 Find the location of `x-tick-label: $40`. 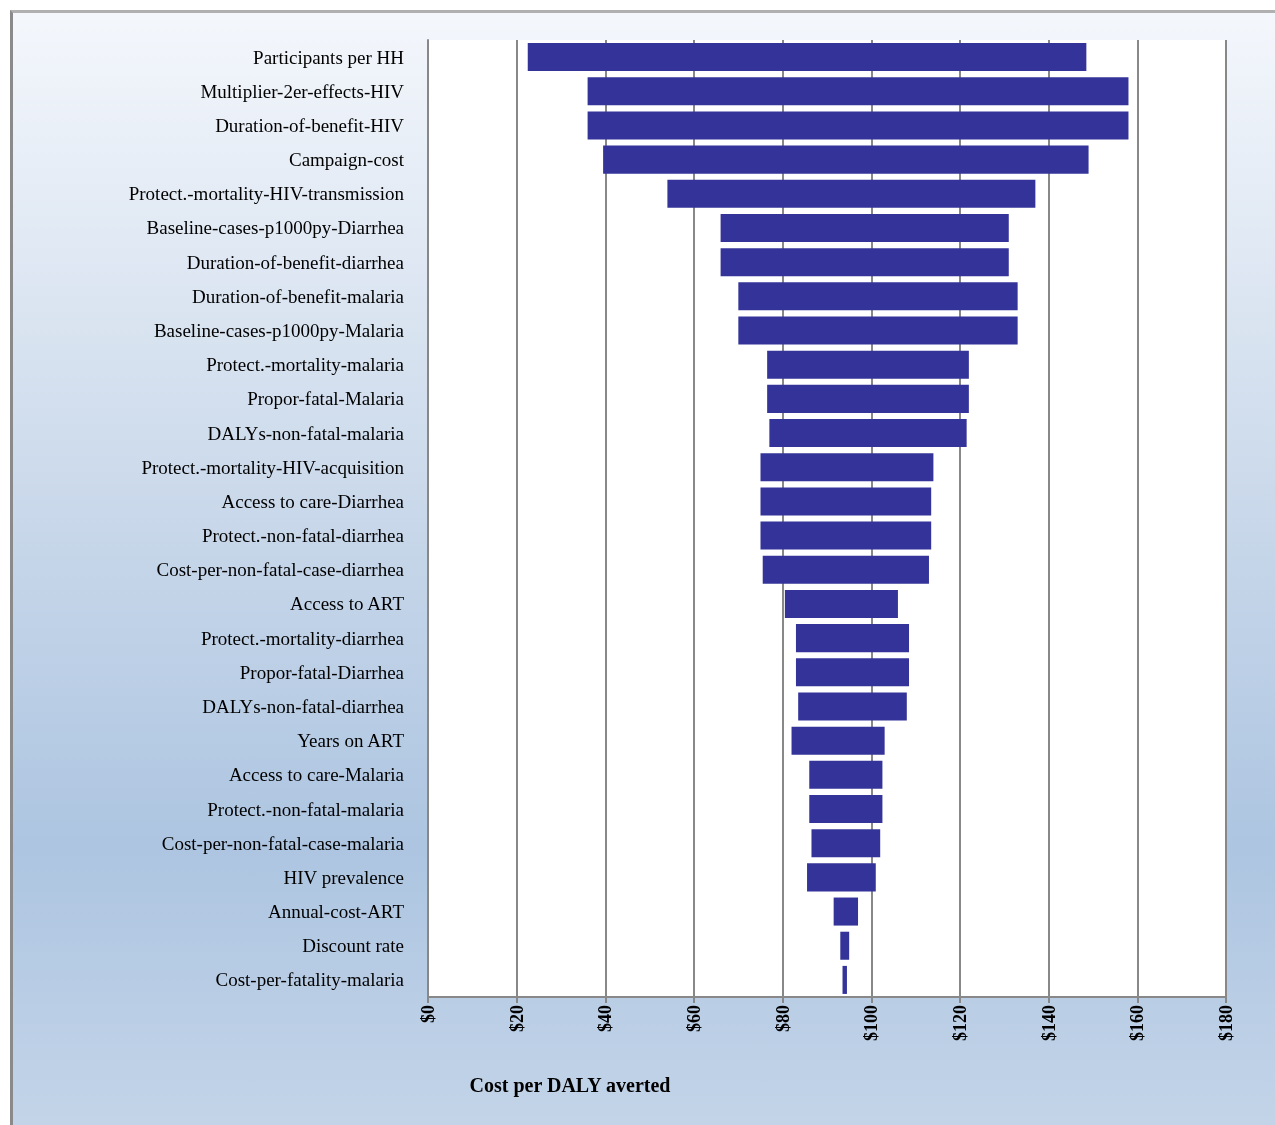

x-tick-label: $40 is located at coordinates (605, 1018).